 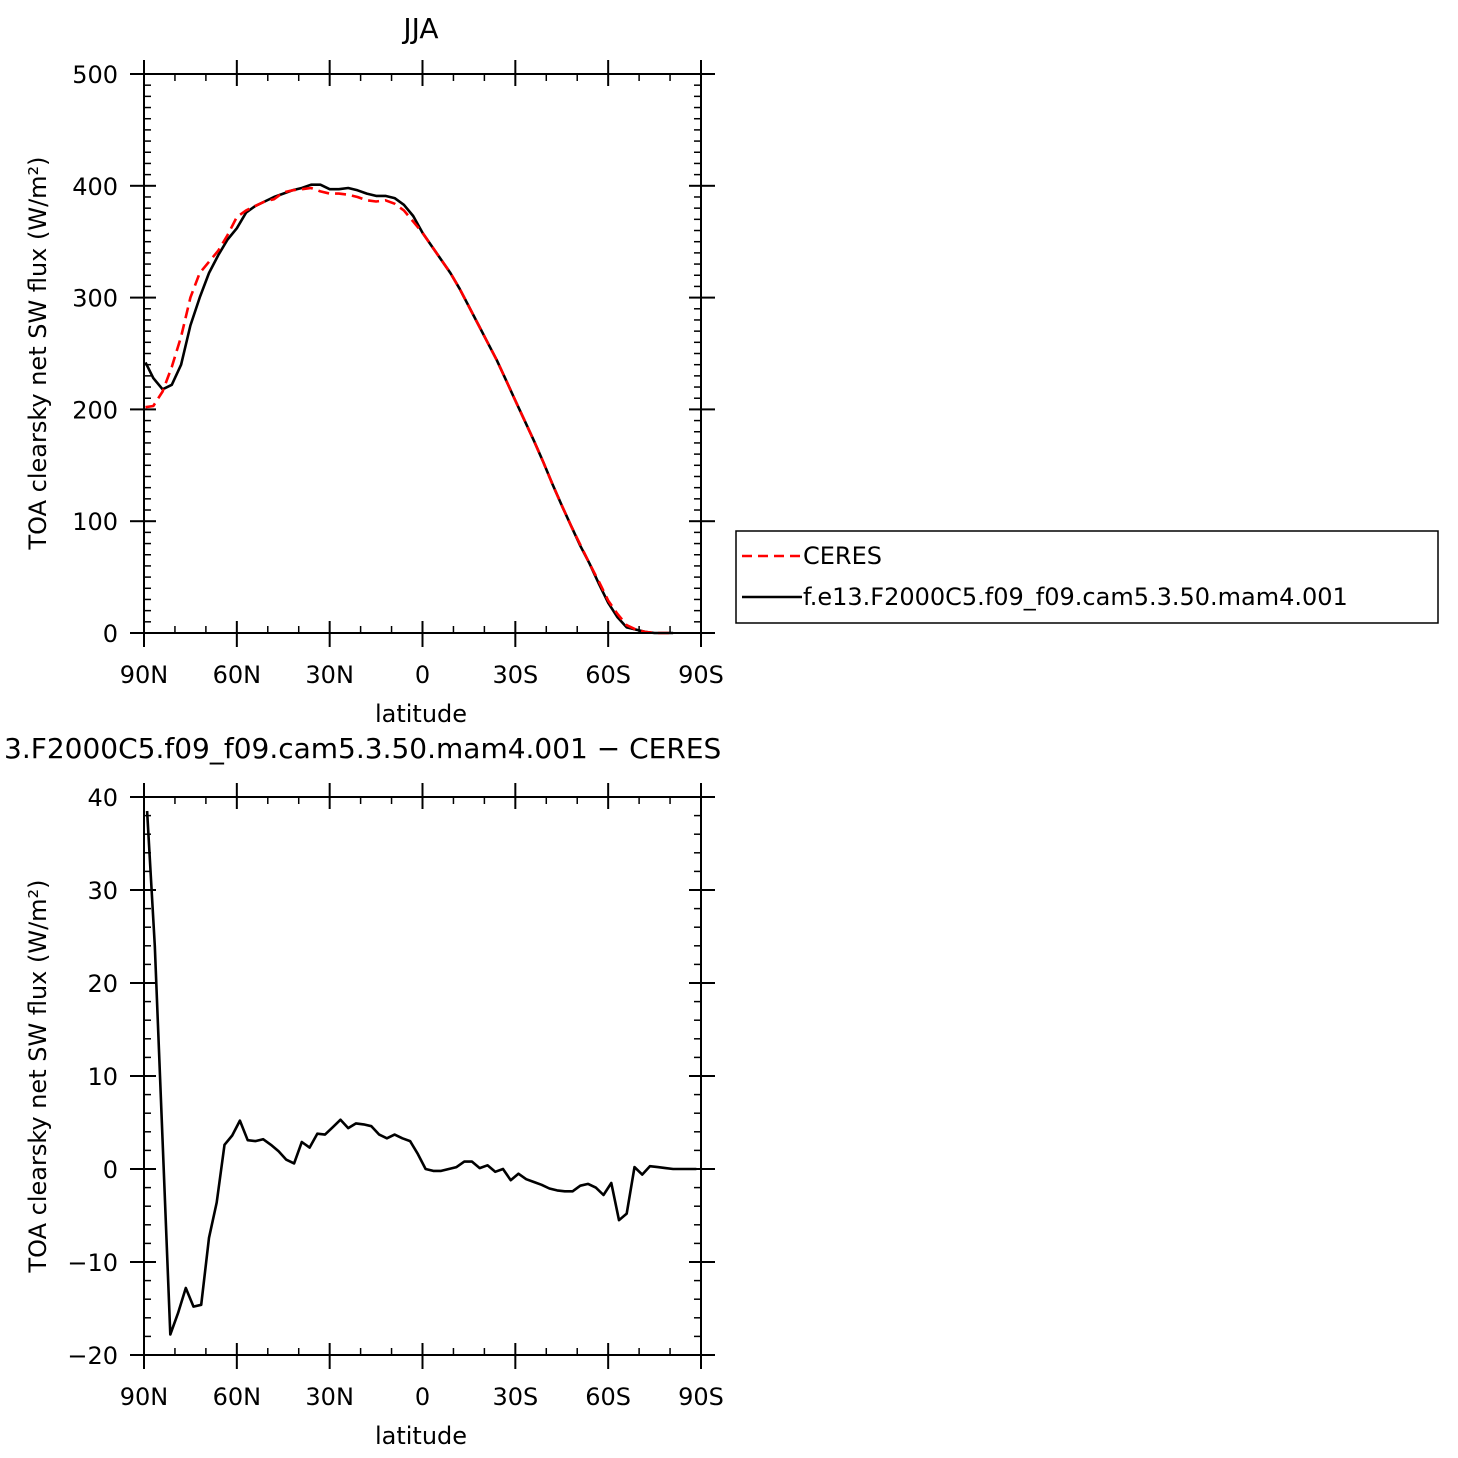 I want to click on top-x-tick-labels: 90N 60N 30N 0 30S 60S 90S, so click(x=422, y=675).